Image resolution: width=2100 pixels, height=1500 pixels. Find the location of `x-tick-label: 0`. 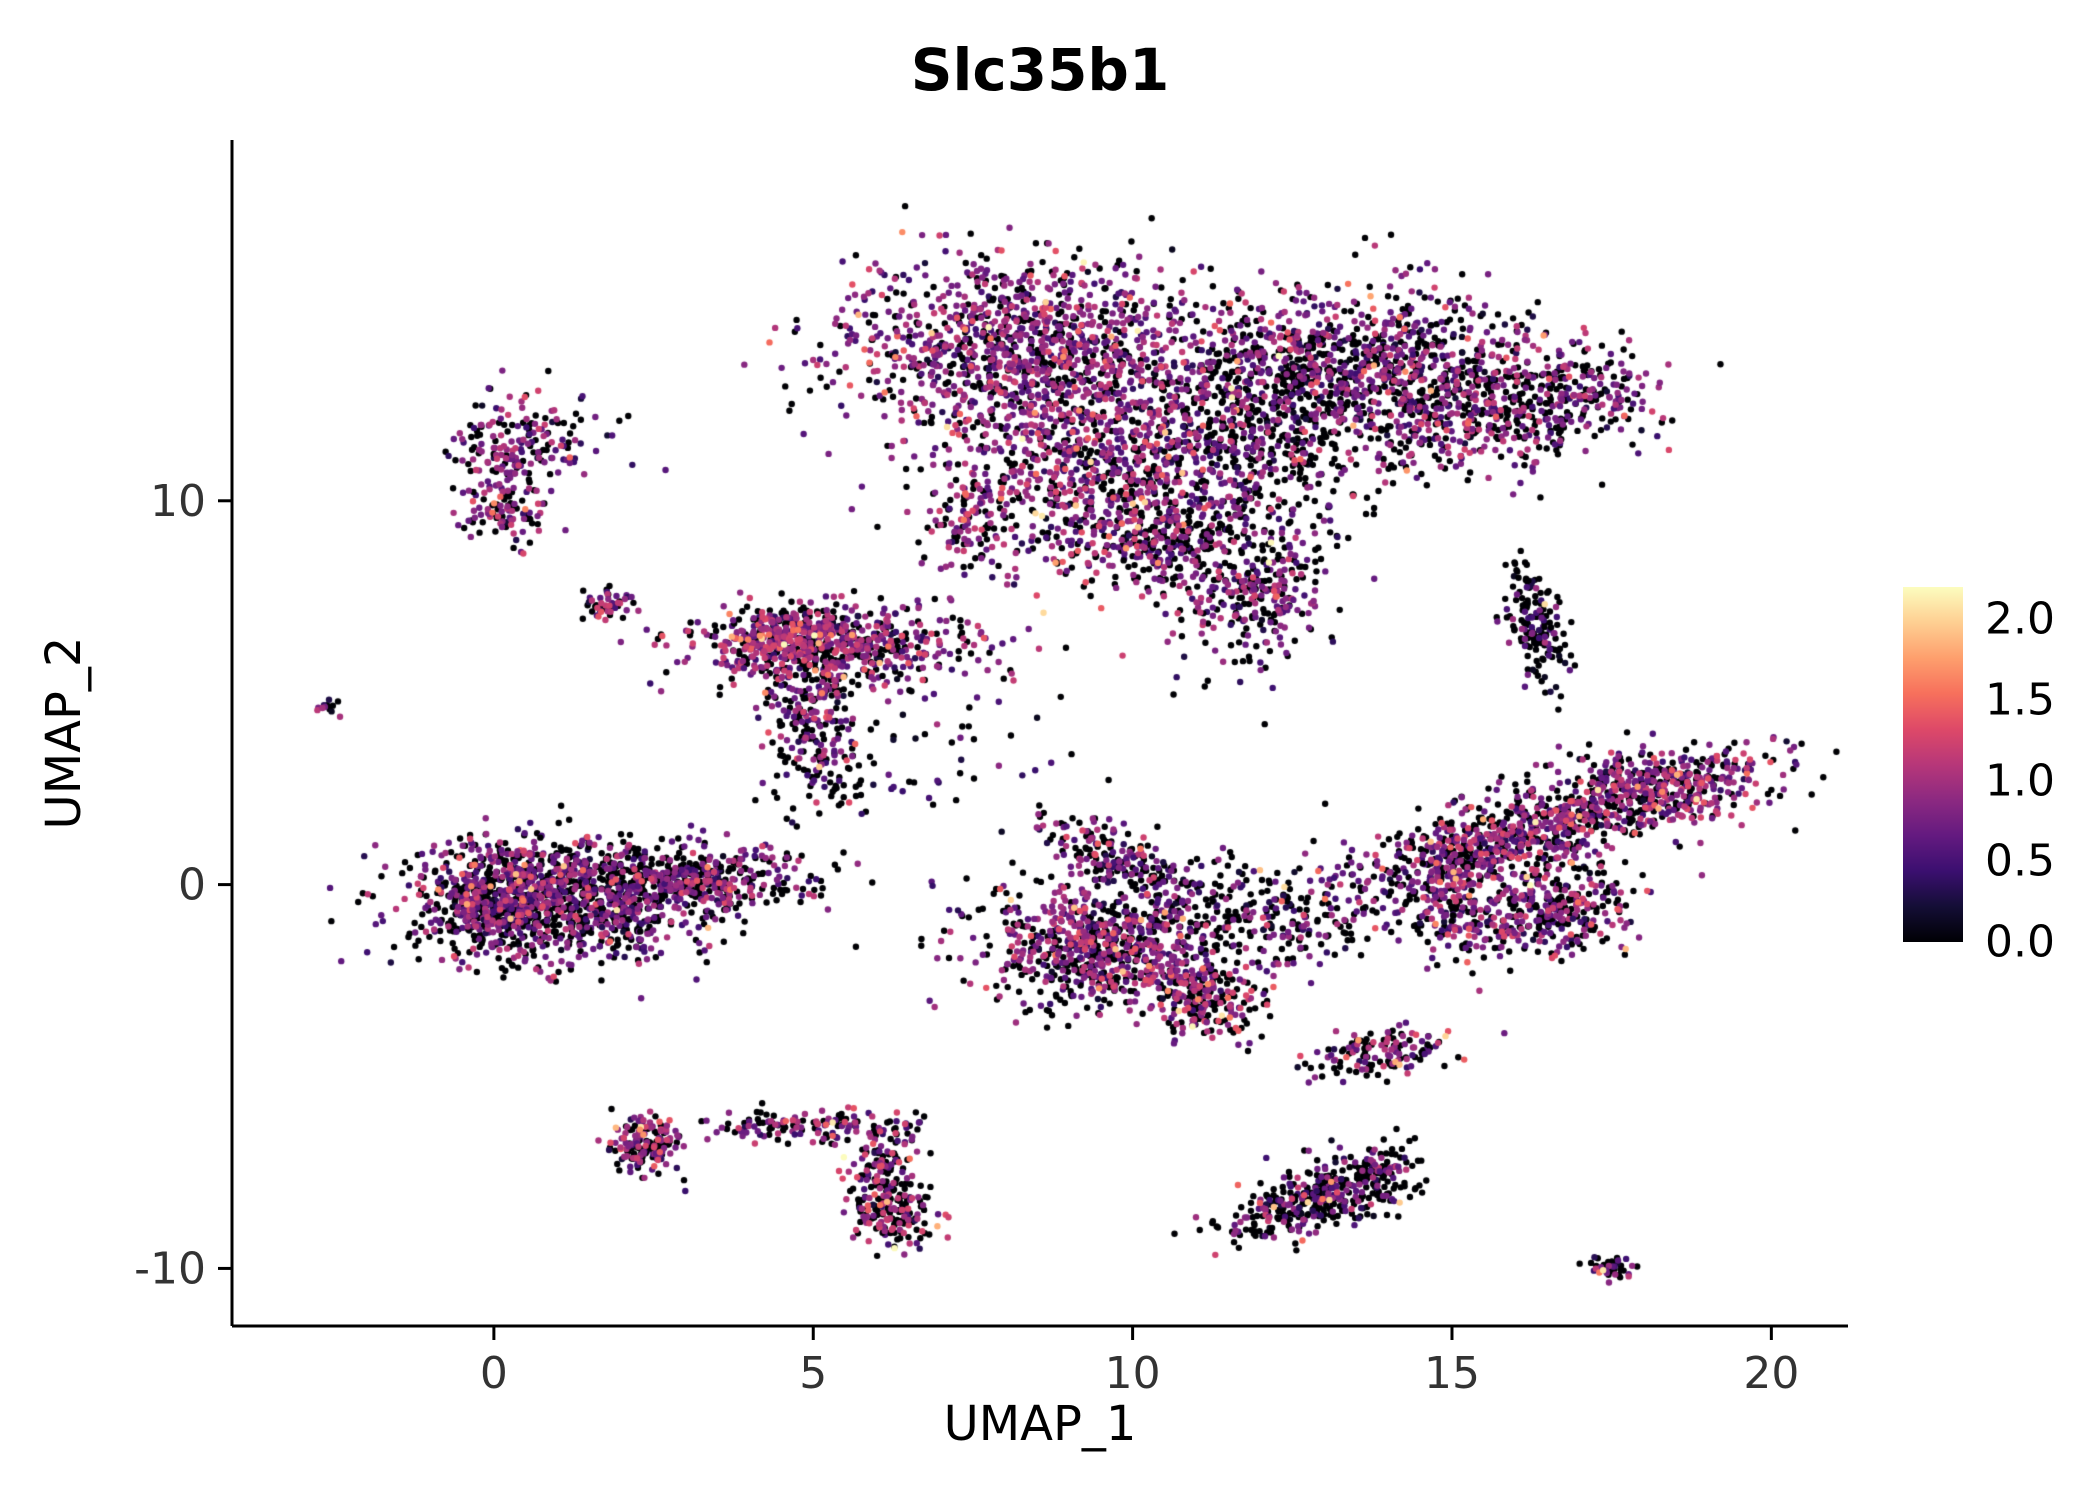

x-tick-label: 0 is located at coordinates (494, 1373).